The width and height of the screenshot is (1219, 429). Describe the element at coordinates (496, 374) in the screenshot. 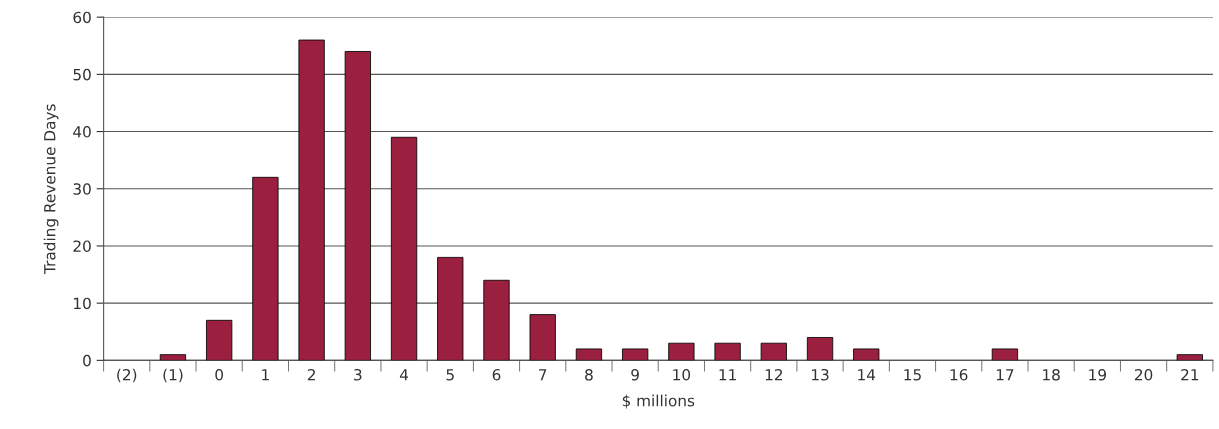

I see `x-tick-label: 6` at that location.